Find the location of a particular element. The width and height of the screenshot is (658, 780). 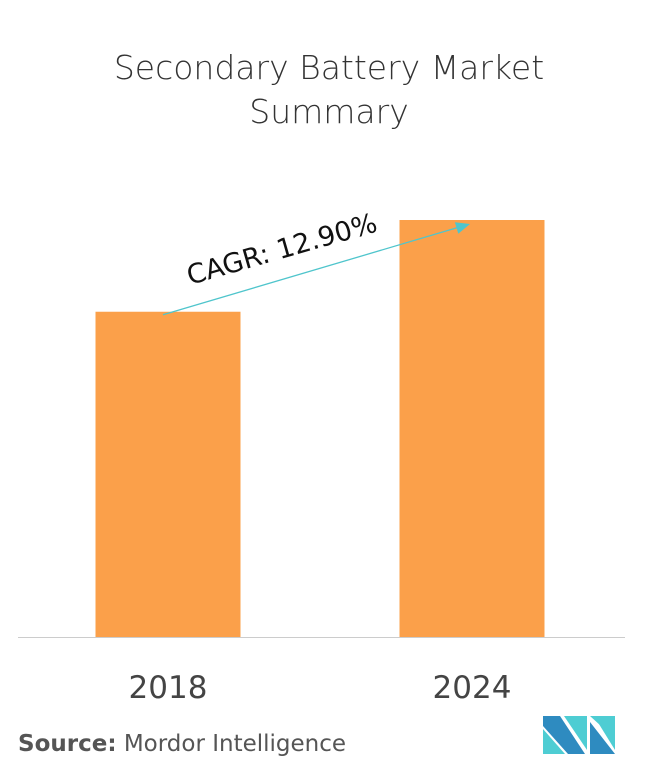

source-note: Source: Mordor Intelligence is located at coordinates (182, 744).